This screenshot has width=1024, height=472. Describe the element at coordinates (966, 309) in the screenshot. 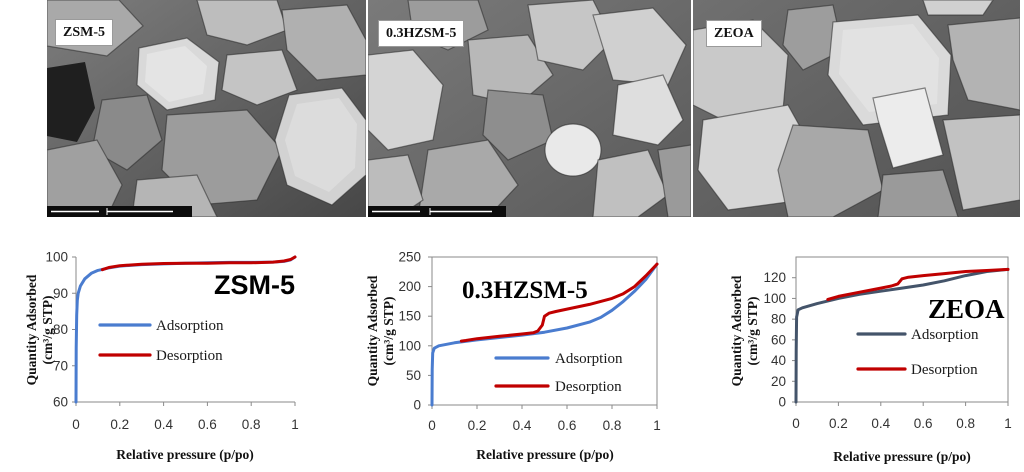

I see `chart-title: ZEOA` at that location.